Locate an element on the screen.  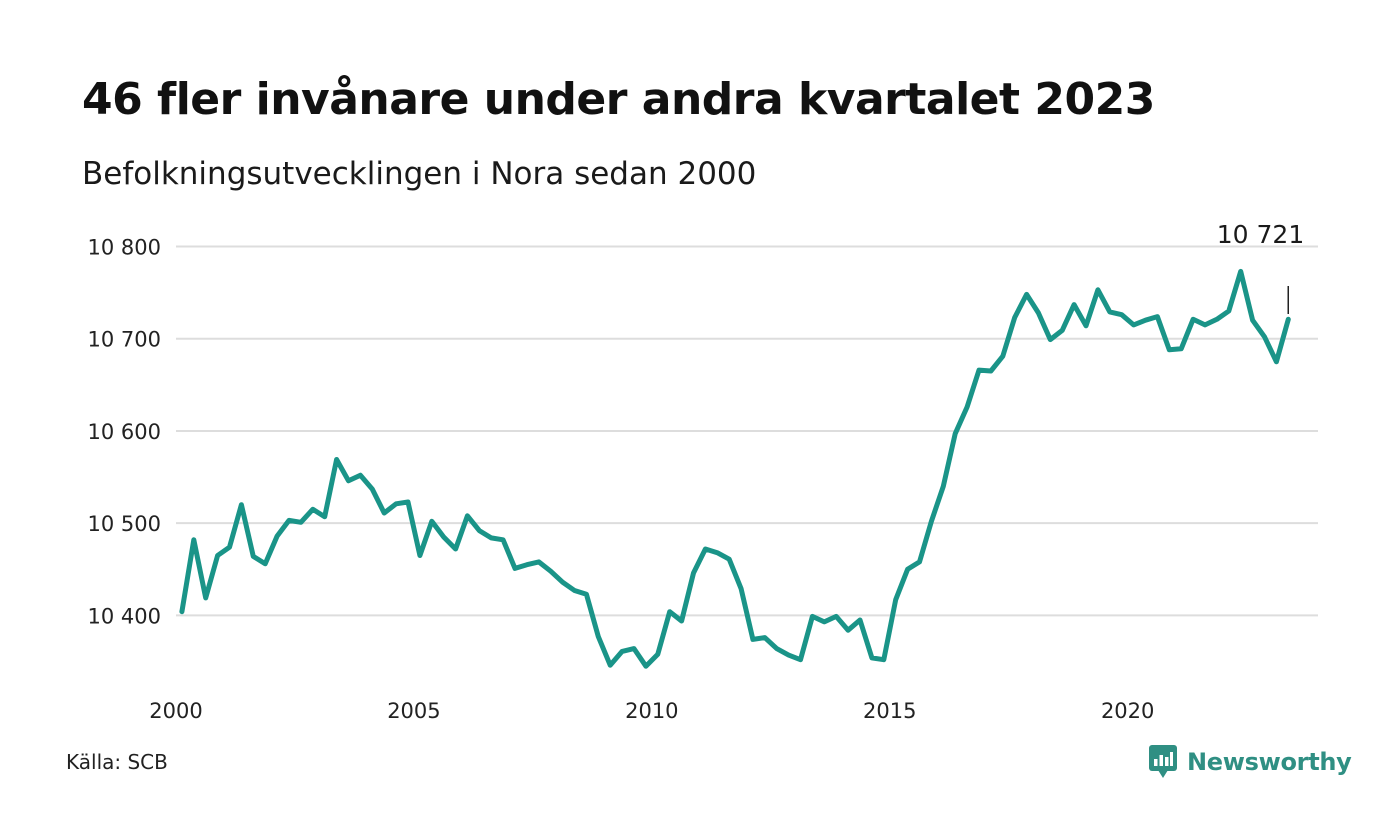
y-tick-label: 10 400 is located at coordinates (124, 616).